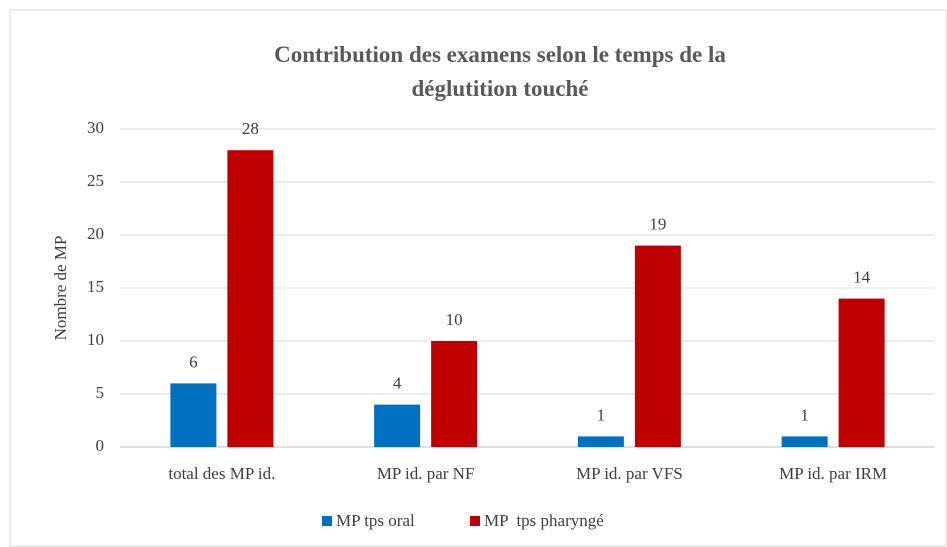  What do you see at coordinates (95, 339) in the screenshot?
I see `y-tick-label: 10` at bounding box center [95, 339].